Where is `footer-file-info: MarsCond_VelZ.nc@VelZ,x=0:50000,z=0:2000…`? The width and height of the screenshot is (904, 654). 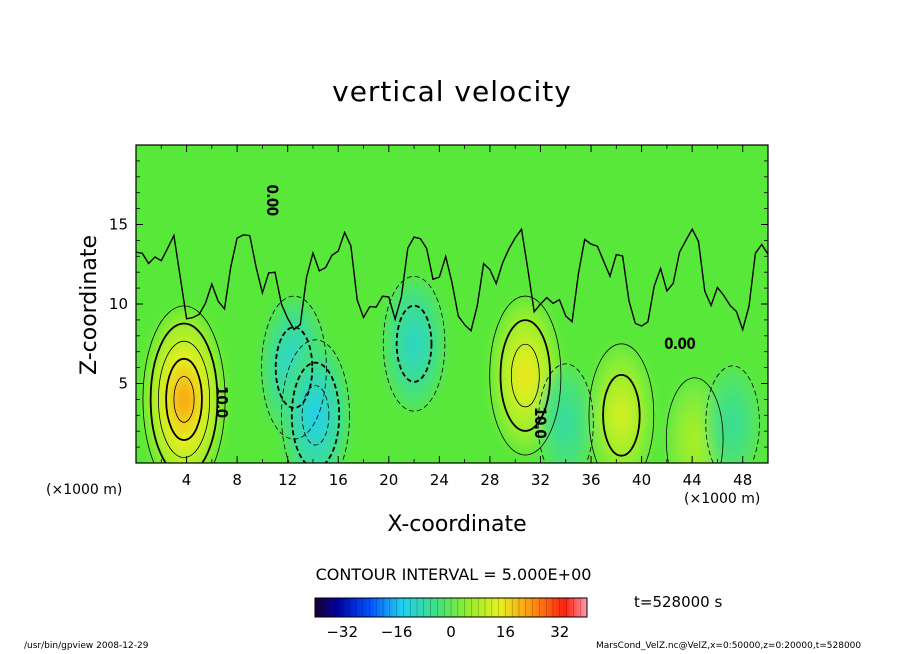
footer-file-info: MarsCond_VelZ.nc@VelZ,x=0:50000,z=0:2000… is located at coordinates (729, 646).